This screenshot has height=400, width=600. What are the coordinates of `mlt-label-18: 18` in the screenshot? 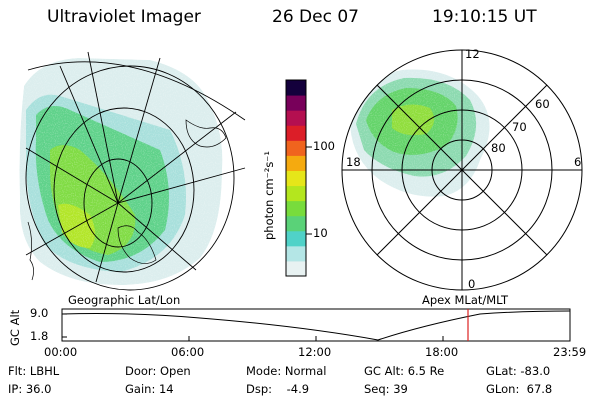 It's located at (353, 162).